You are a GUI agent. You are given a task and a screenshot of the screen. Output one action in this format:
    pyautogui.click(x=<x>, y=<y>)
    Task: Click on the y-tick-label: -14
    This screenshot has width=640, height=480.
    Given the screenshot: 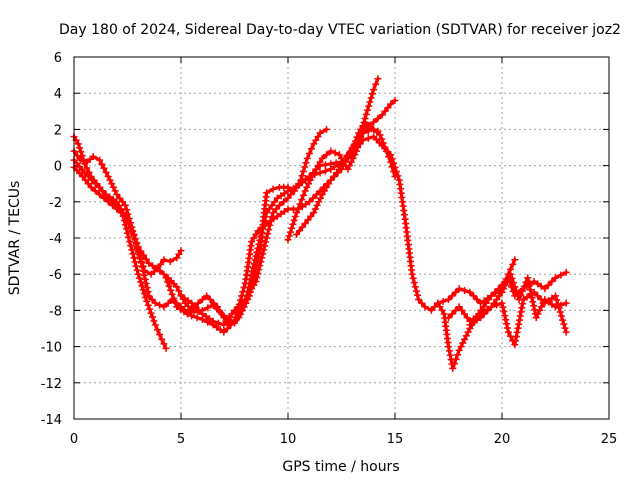 What is the action you would take?
    pyautogui.click(x=51, y=420)
    